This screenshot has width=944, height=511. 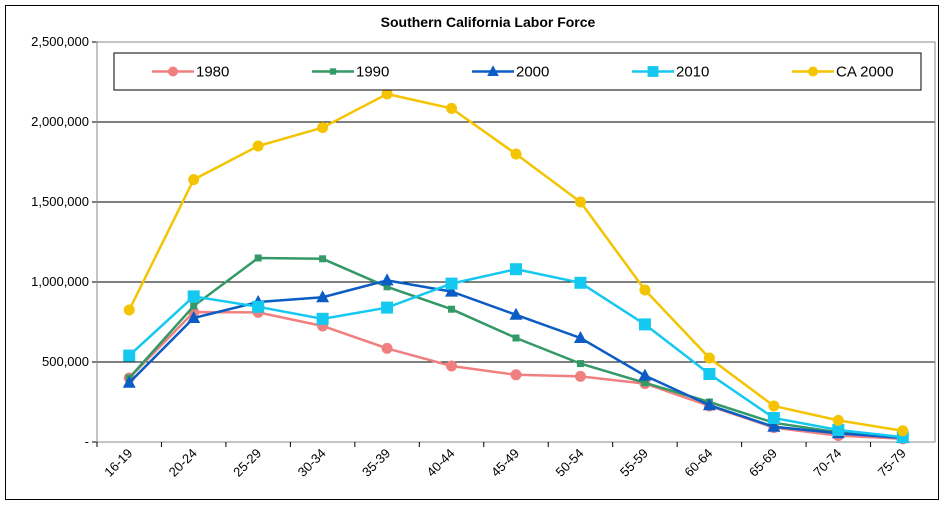 What do you see at coordinates (692, 72) in the screenshot?
I see `legend-label: 2010` at bounding box center [692, 72].